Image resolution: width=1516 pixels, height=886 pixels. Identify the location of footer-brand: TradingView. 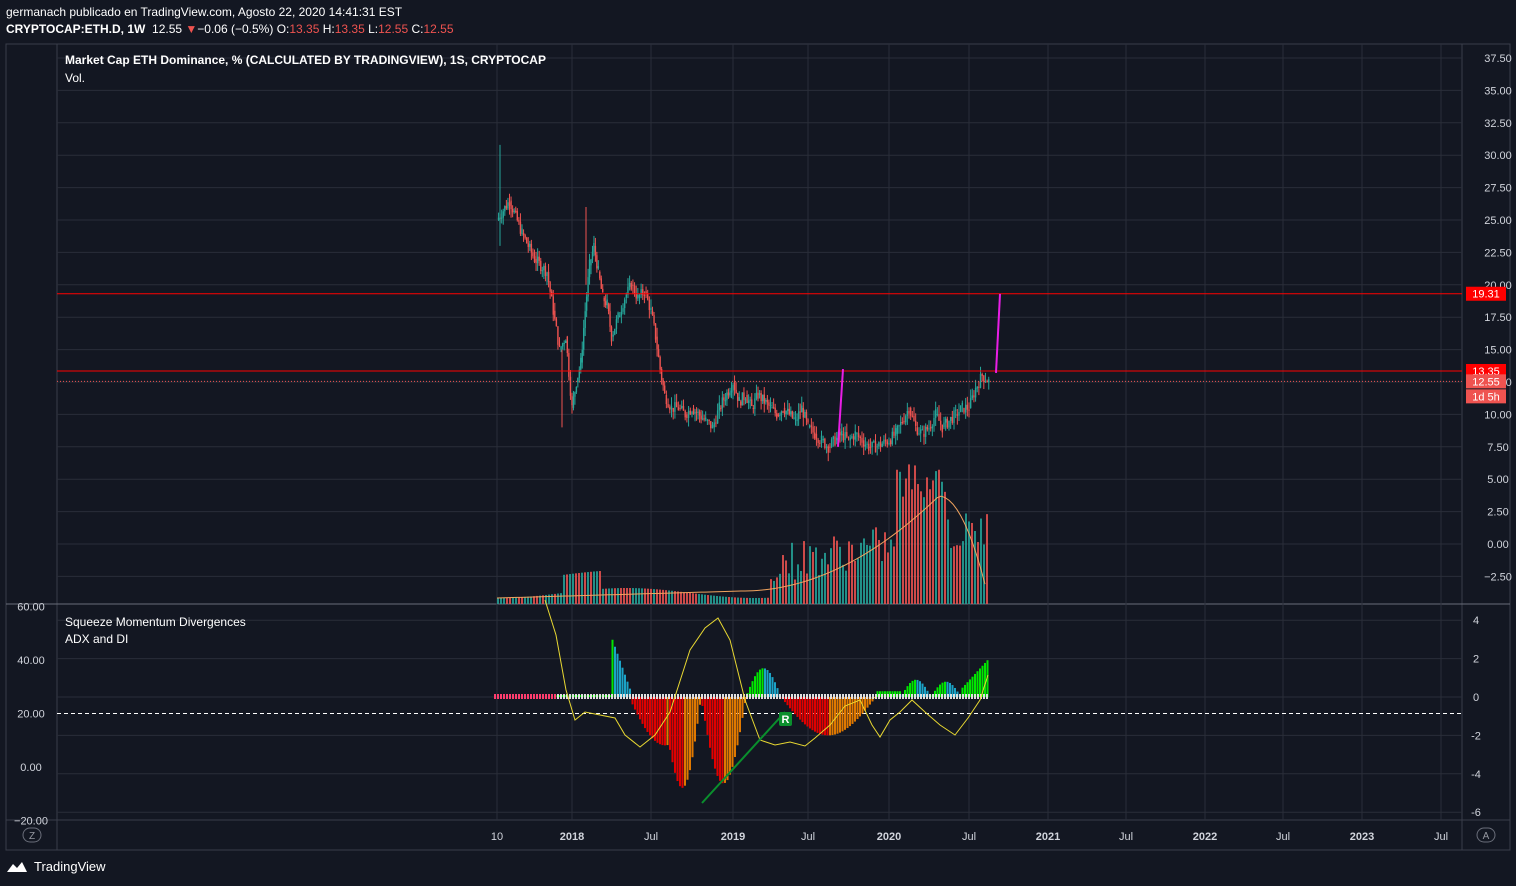
(56, 866).